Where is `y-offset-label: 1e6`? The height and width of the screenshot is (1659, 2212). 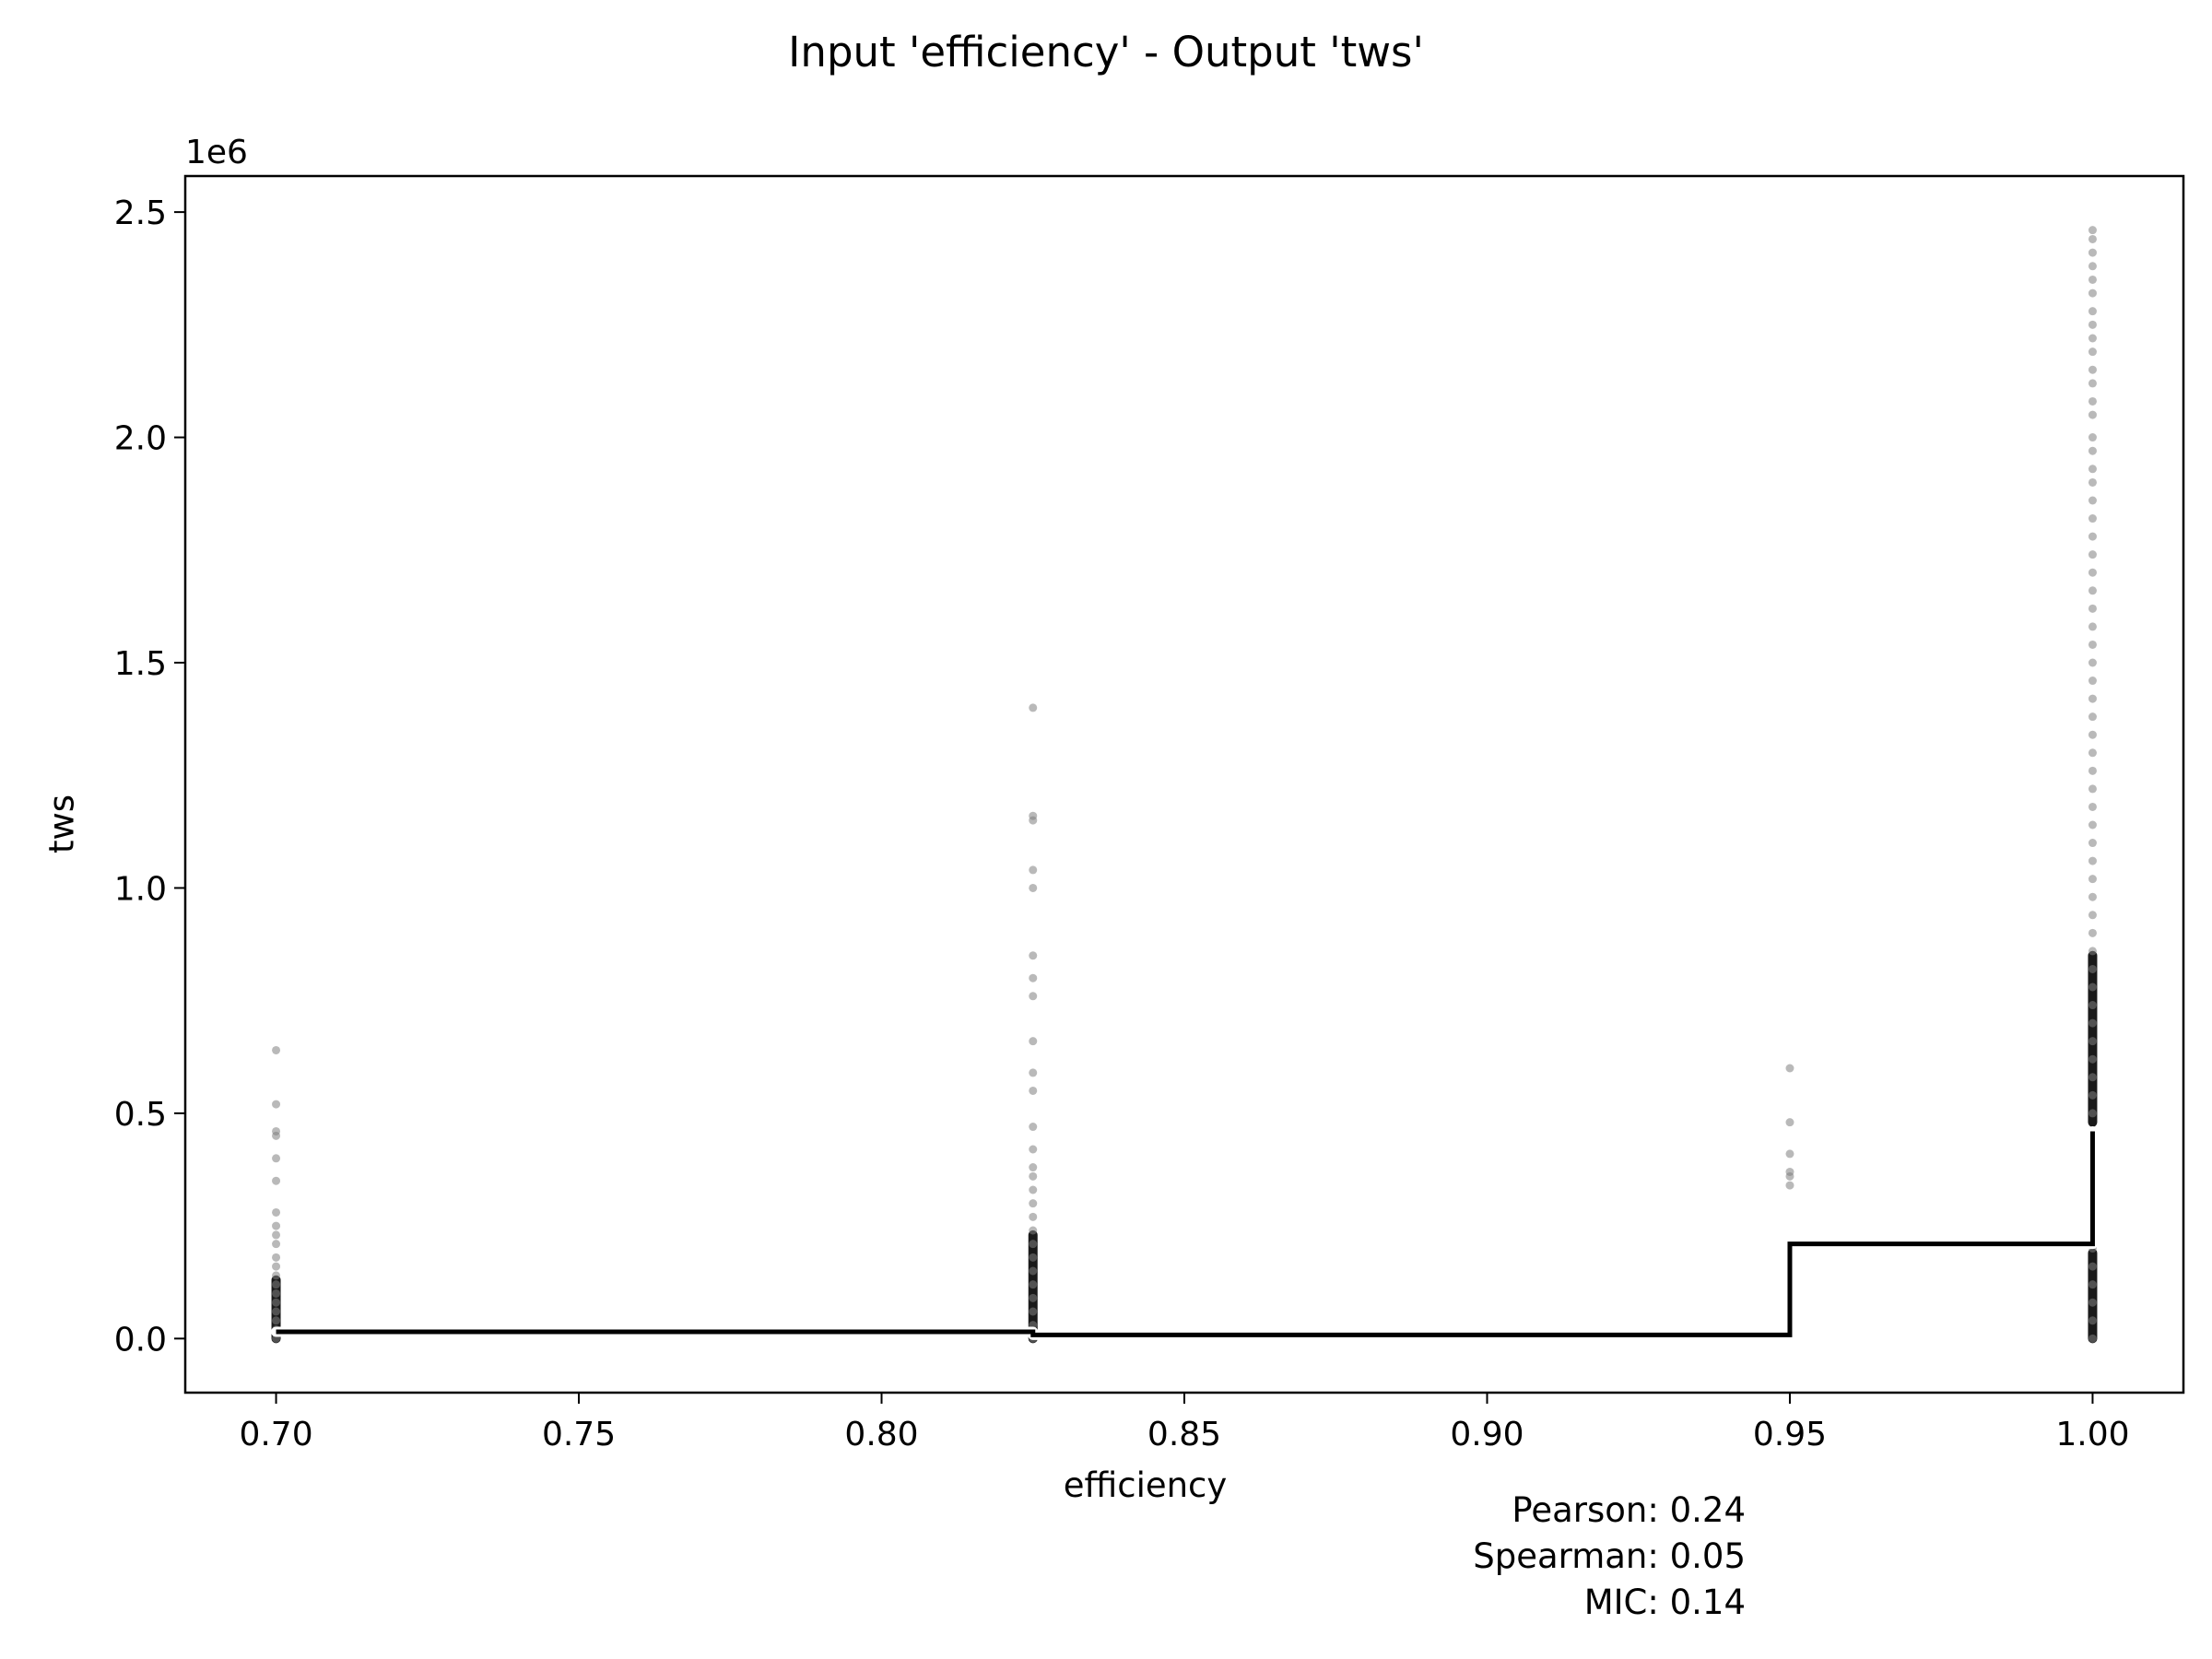 y-offset-label: 1e6 is located at coordinates (216, 152).